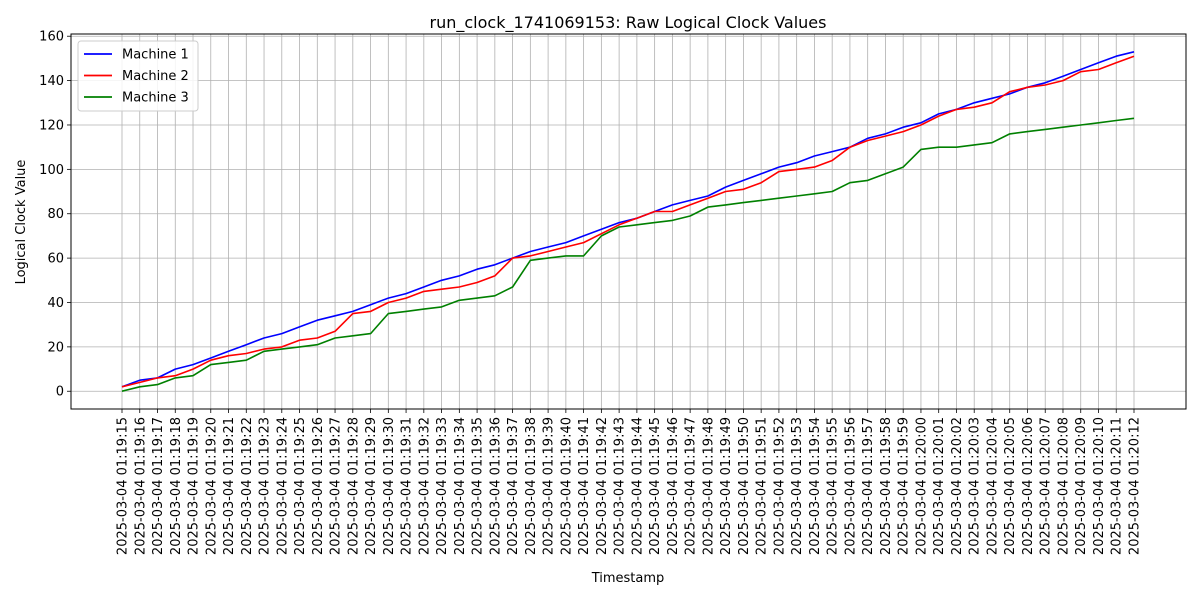 This screenshot has width=1200, height=600. Describe the element at coordinates (194, 486) in the screenshot. I see `x-tick-label: 2025-03-04 01:19:19` at that location.